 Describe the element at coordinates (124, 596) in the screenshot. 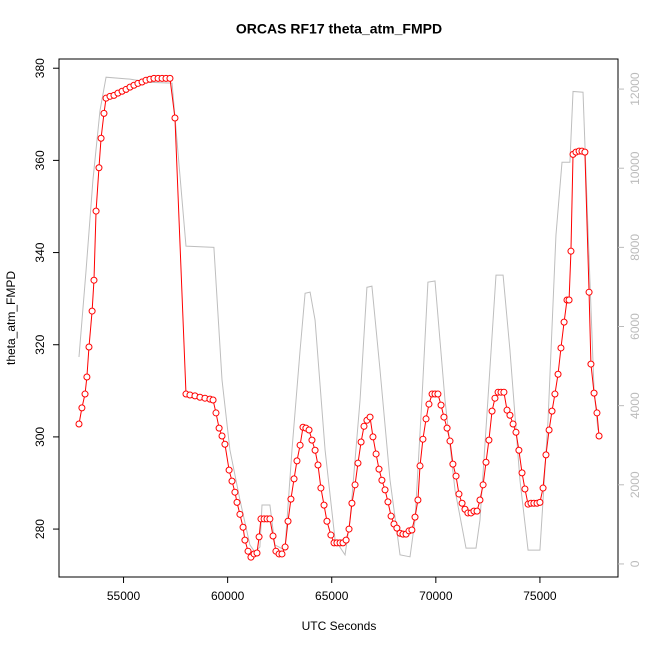

I see `x-tick-label: 55000` at that location.